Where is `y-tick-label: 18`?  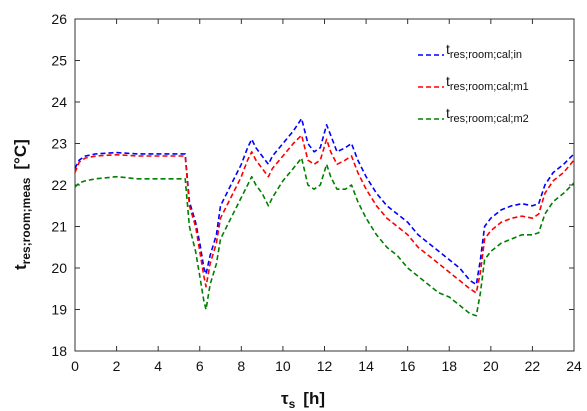
y-tick-label: 18 is located at coordinates (59, 351).